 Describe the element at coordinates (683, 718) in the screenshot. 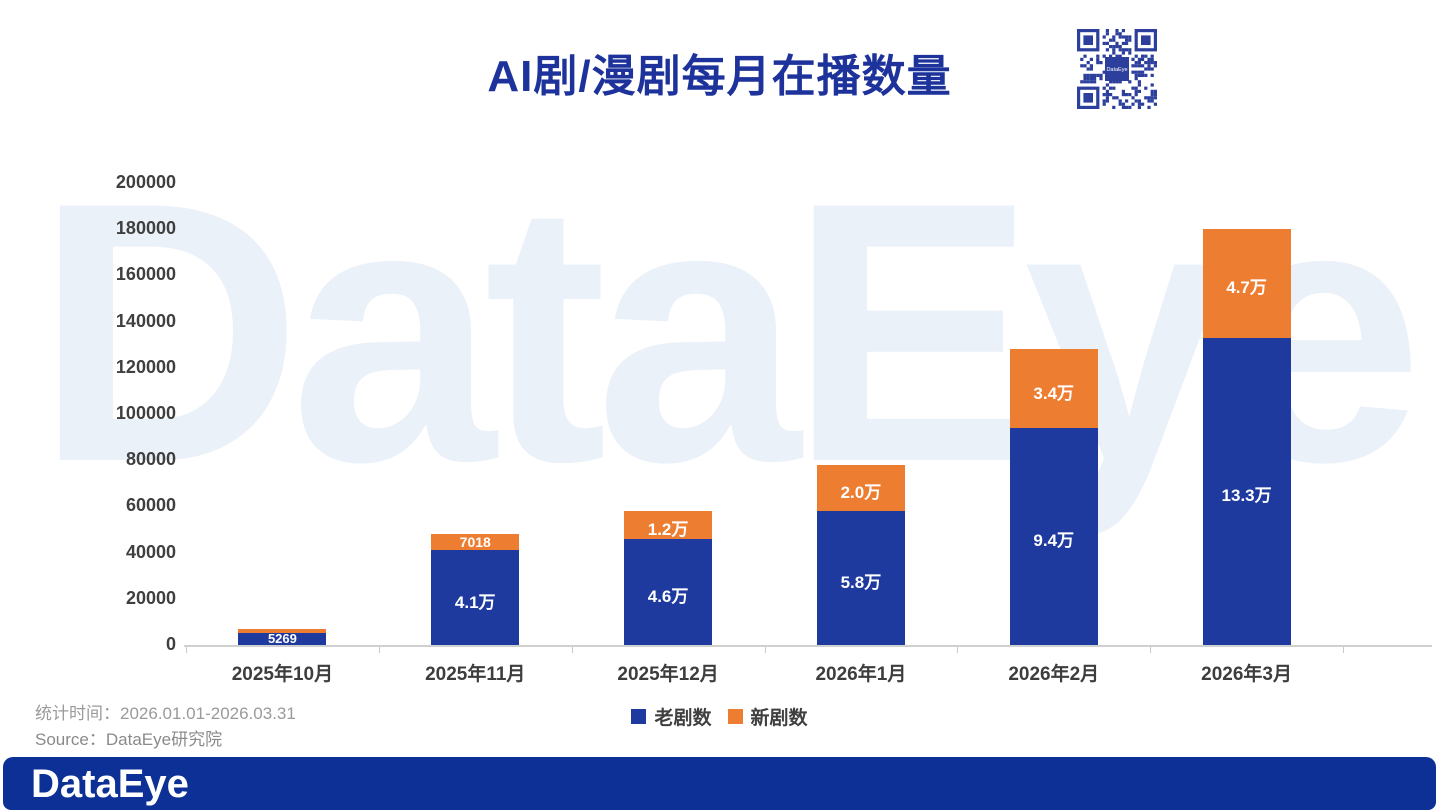

I see `legend-label-old-dramas: 老剧数` at that location.